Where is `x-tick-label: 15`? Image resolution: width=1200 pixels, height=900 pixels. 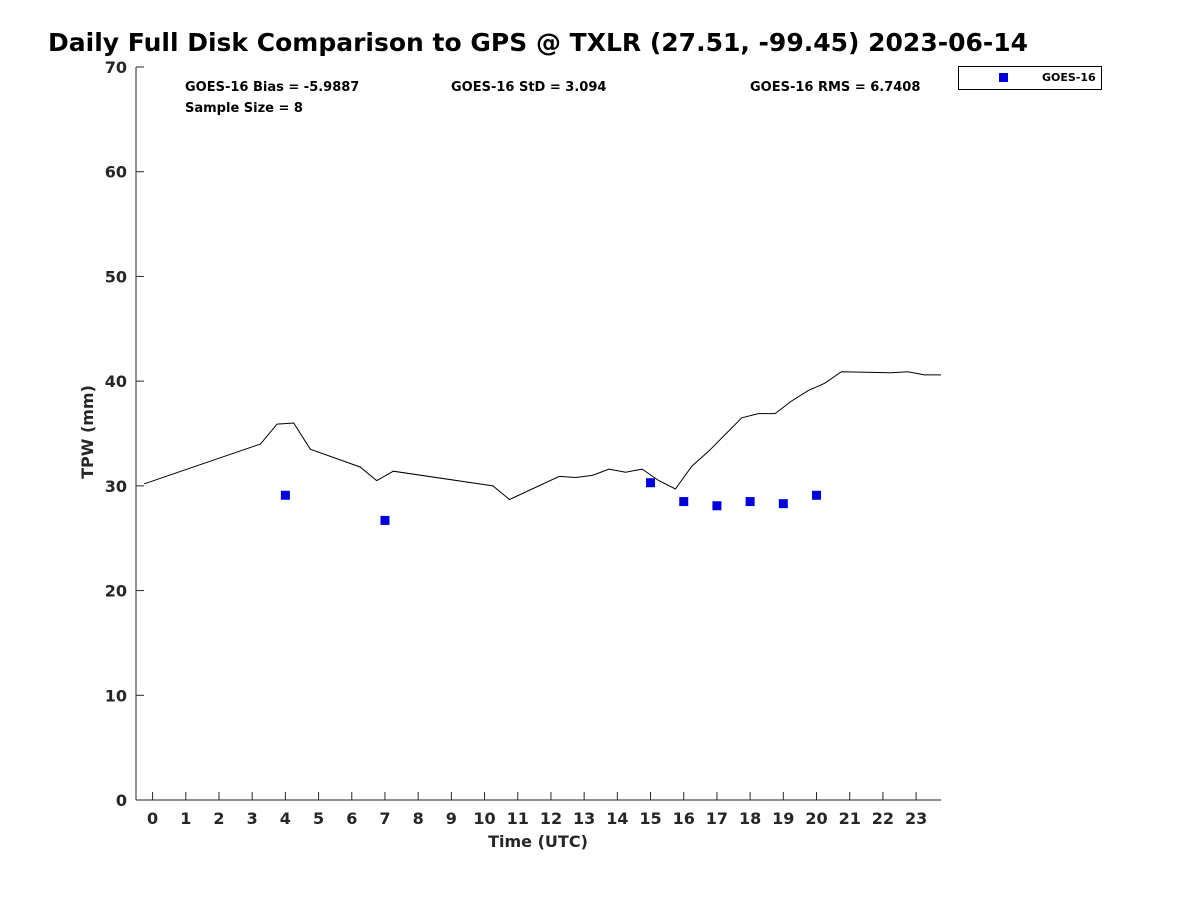
x-tick-label: 15 is located at coordinates (650, 818).